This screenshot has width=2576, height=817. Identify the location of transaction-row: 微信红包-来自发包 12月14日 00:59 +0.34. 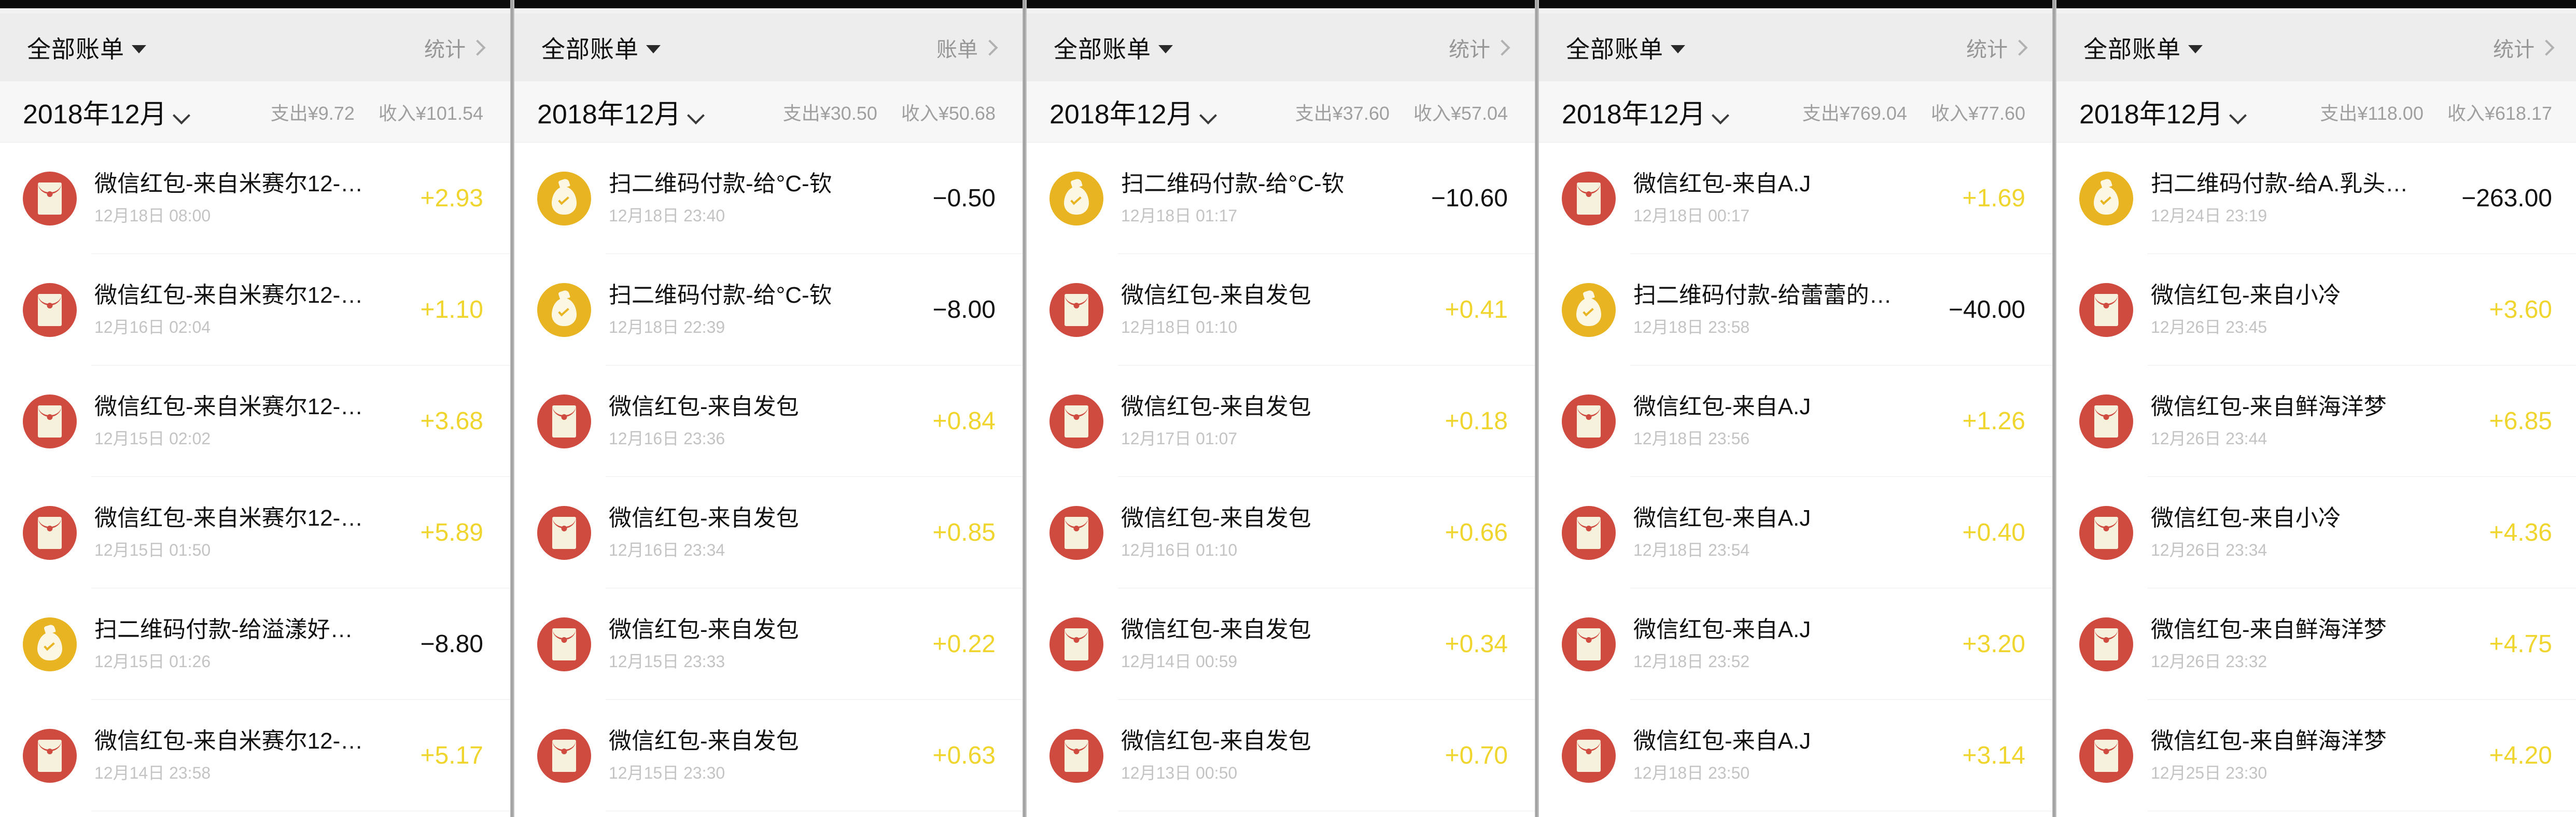
(1281, 644).